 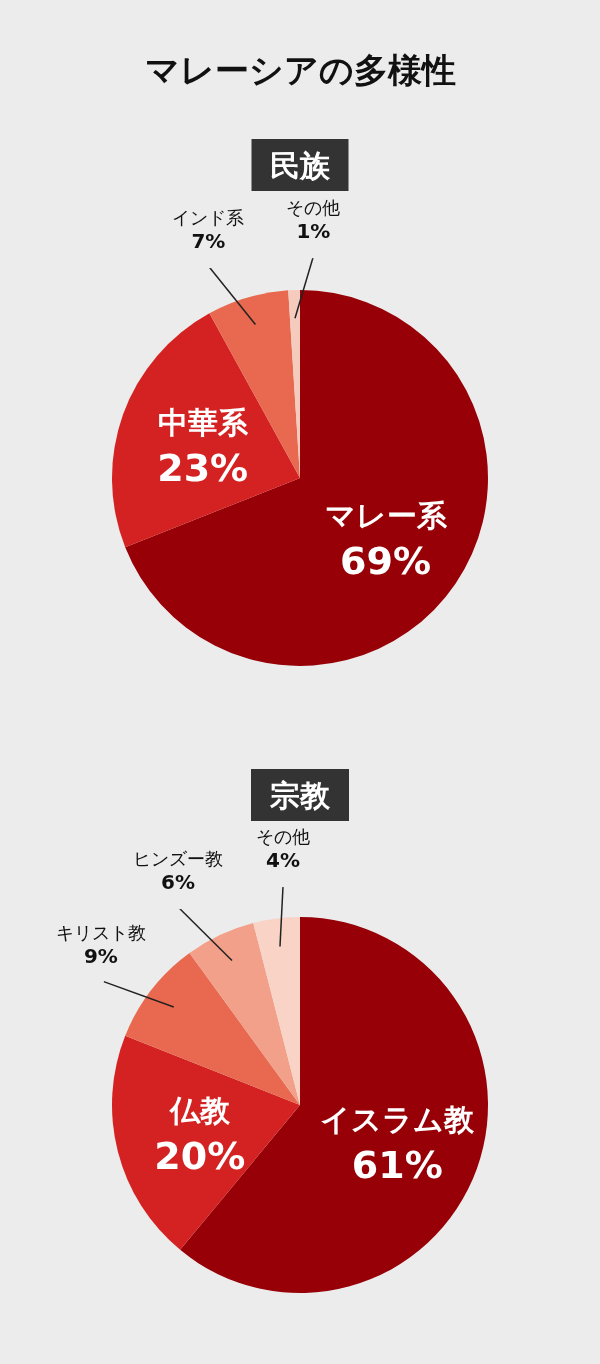 I want to click on data-label: 20%, so click(x=200, y=1155).